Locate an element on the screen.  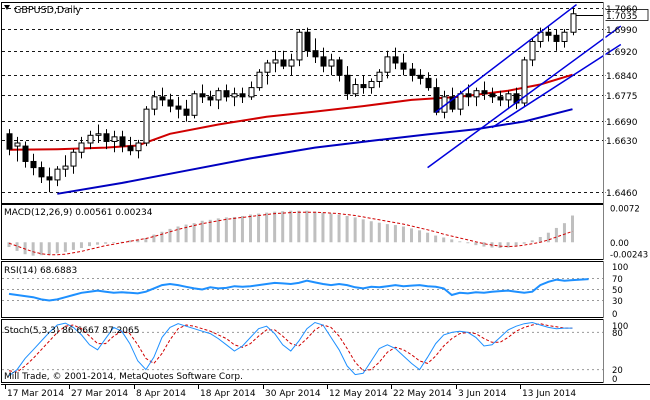
time-axis-label: 12 May 2014 is located at coordinates (358, 394).